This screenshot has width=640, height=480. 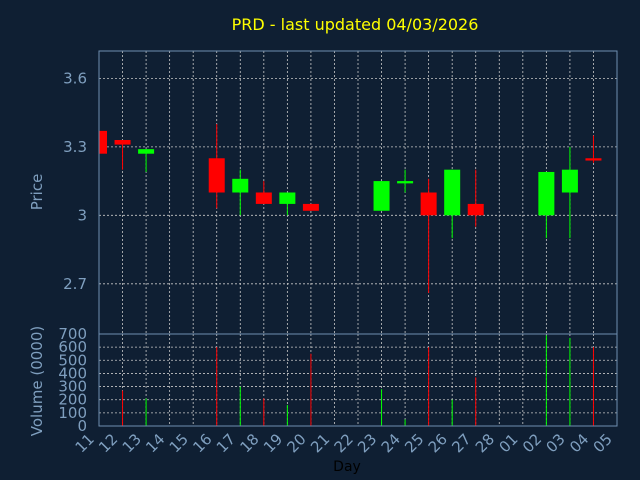 I want to click on volume-tick-label: 200, so click(x=72, y=400).